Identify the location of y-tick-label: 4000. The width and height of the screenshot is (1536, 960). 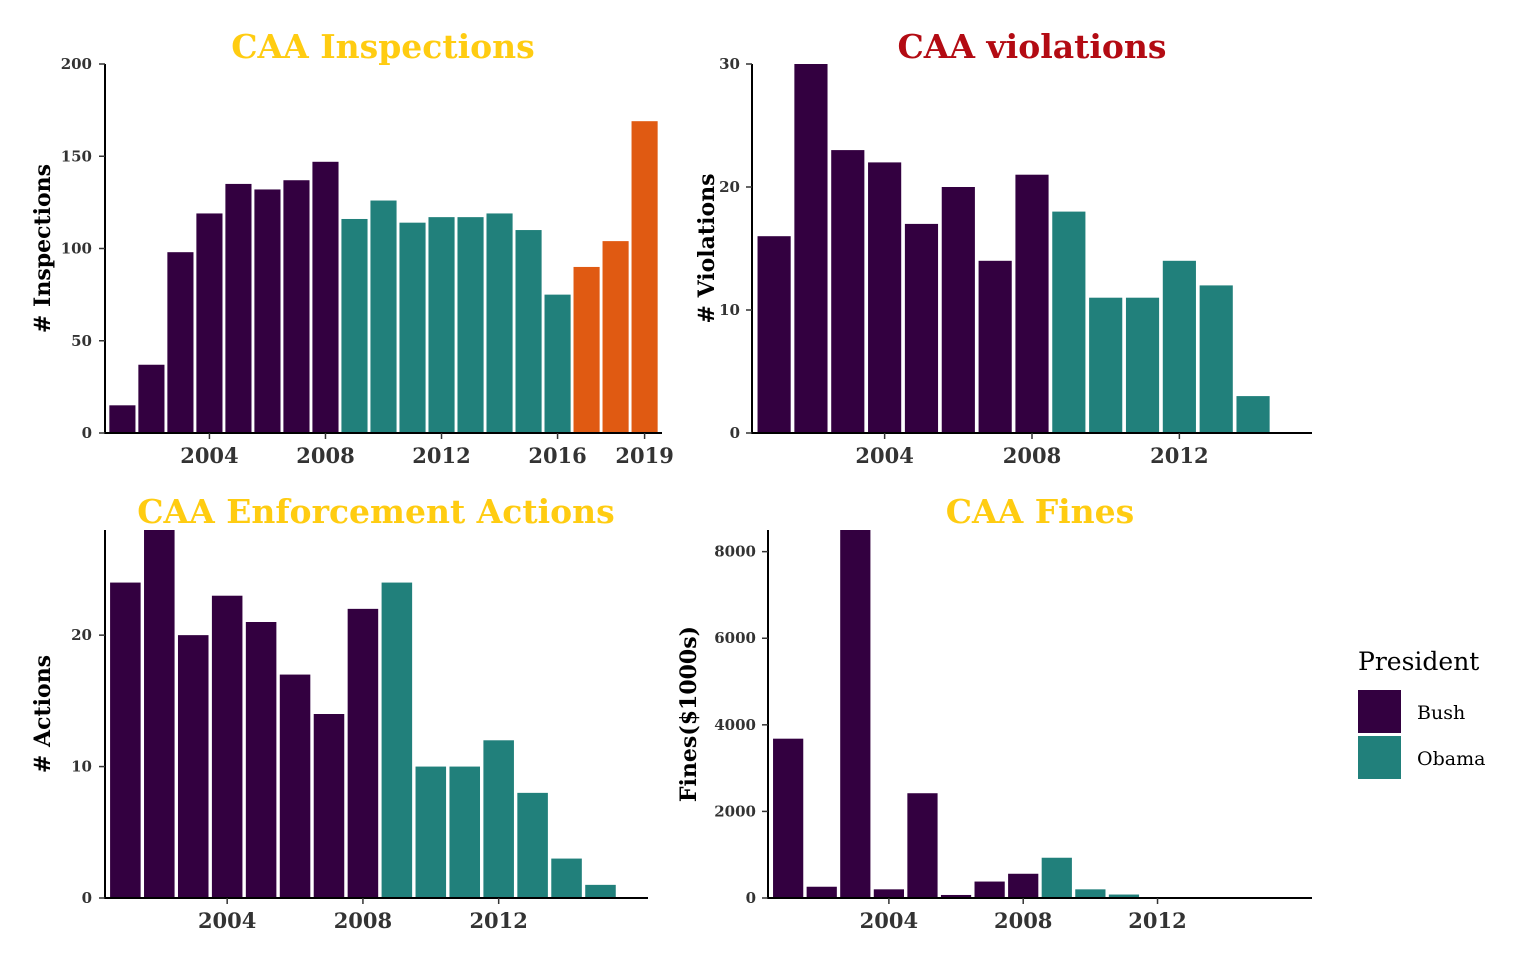
(735, 725).